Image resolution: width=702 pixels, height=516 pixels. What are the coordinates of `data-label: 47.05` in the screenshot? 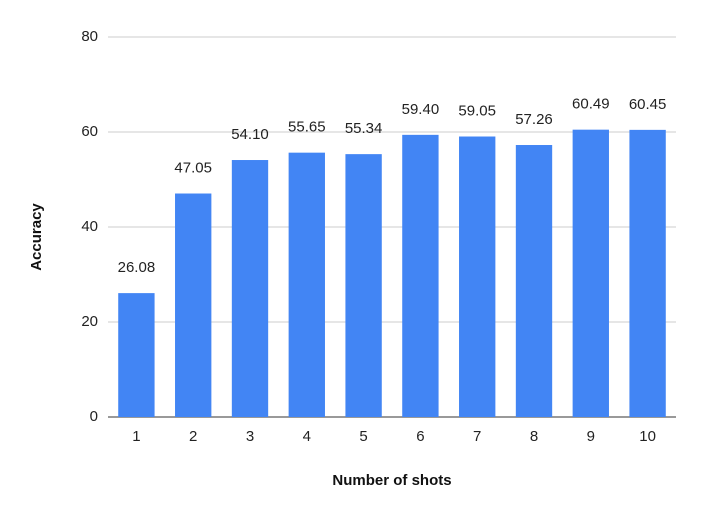 It's located at (193, 167).